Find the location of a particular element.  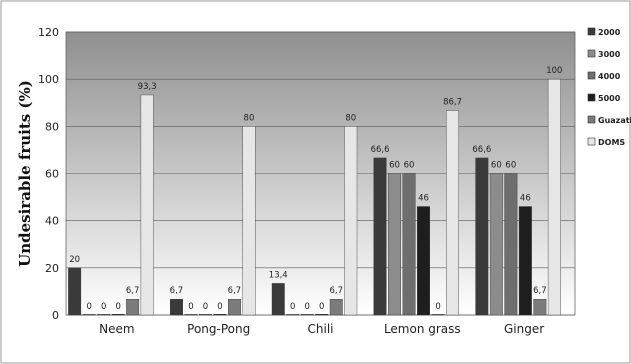

bar-guazatine-pong-pong is located at coordinates (234, 307).